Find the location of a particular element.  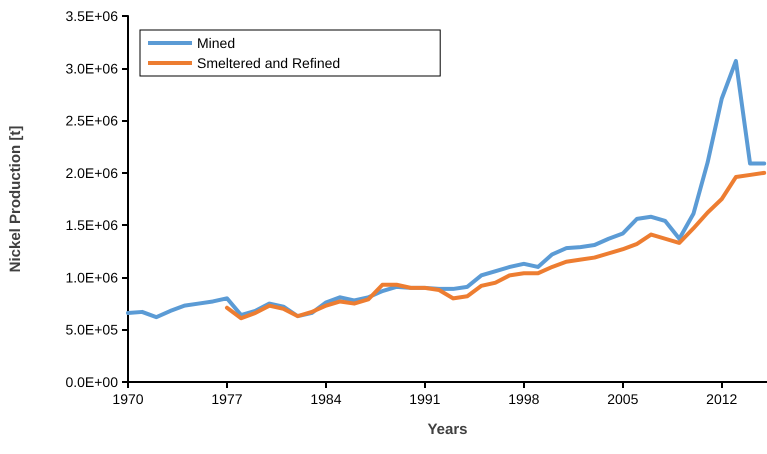

y-tick-label: 1.5E+06 is located at coordinates (91, 225).